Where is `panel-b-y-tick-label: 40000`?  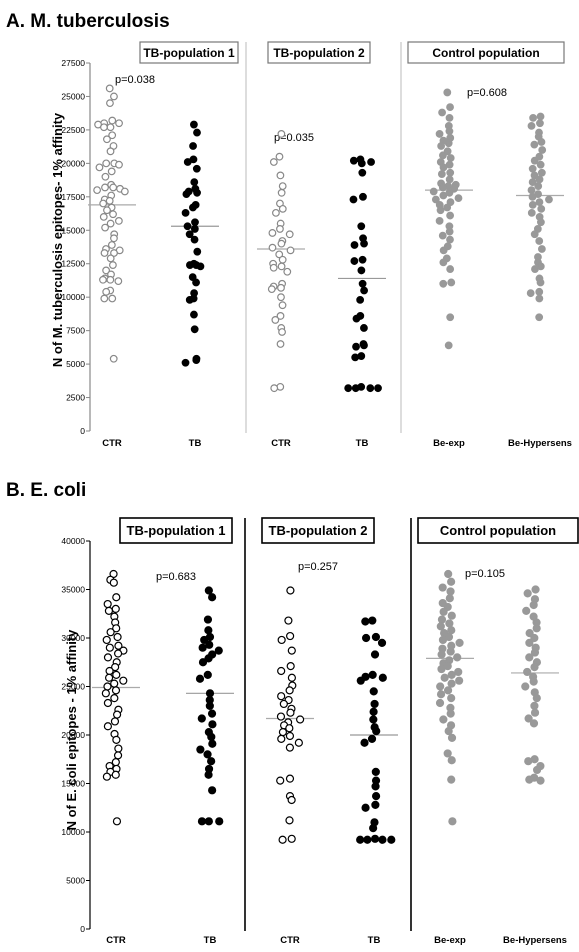 panel-b-y-tick-label: 40000 is located at coordinates (73, 541).